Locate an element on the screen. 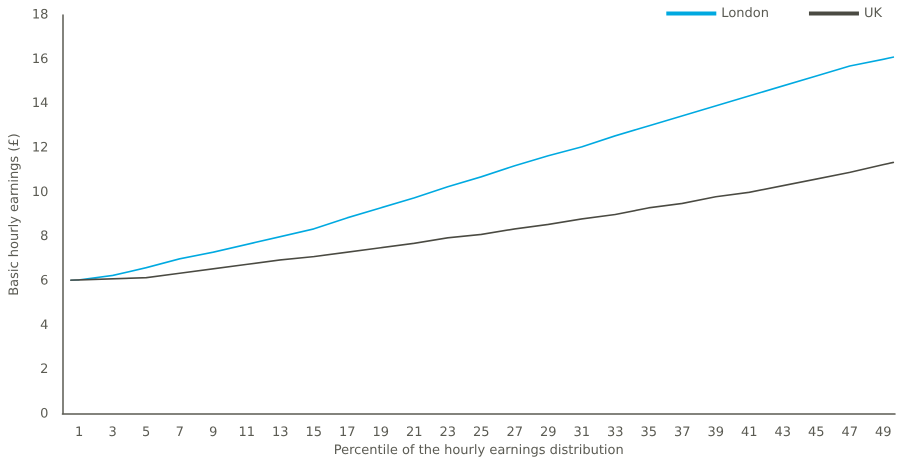  y-tick-label: 10 is located at coordinates (40, 192).